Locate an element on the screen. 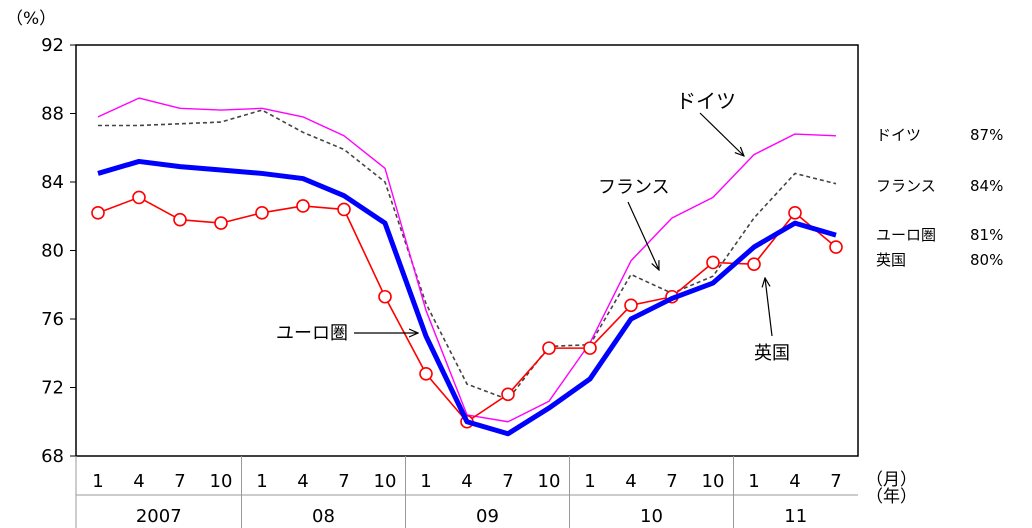 This screenshot has width=1032, height=528. x-year-label: 2007 is located at coordinates (159, 516).